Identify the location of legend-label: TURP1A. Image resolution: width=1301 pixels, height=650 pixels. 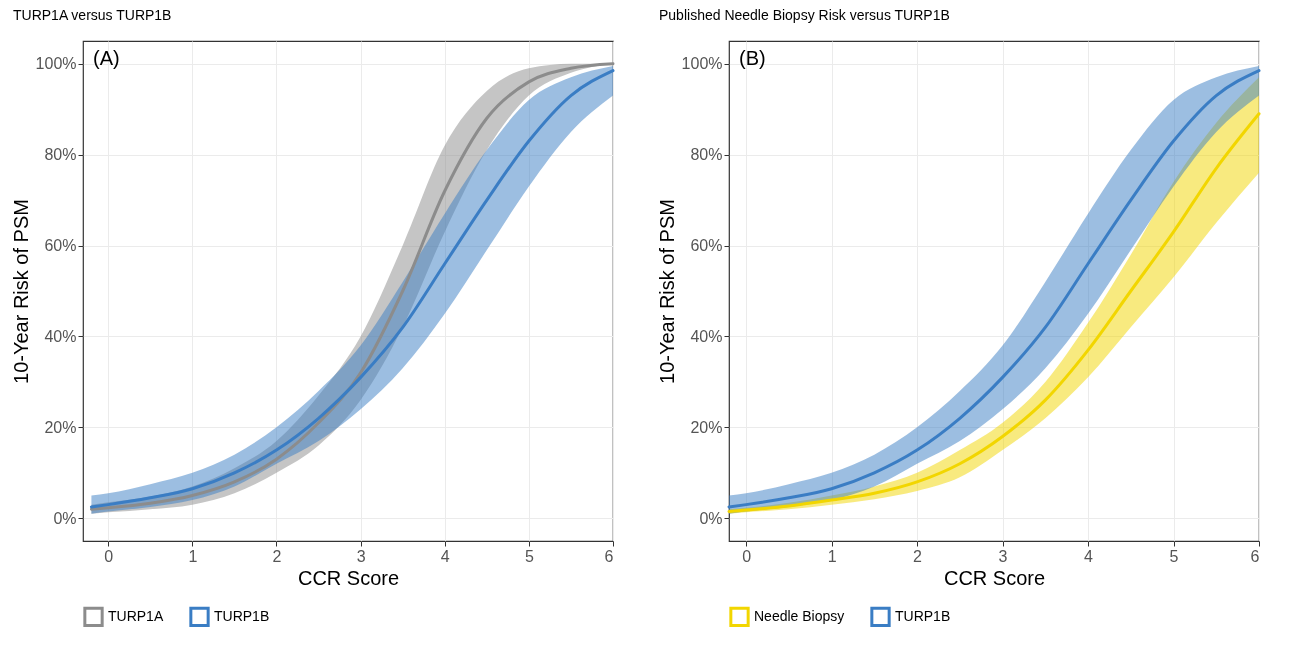
(136, 615).